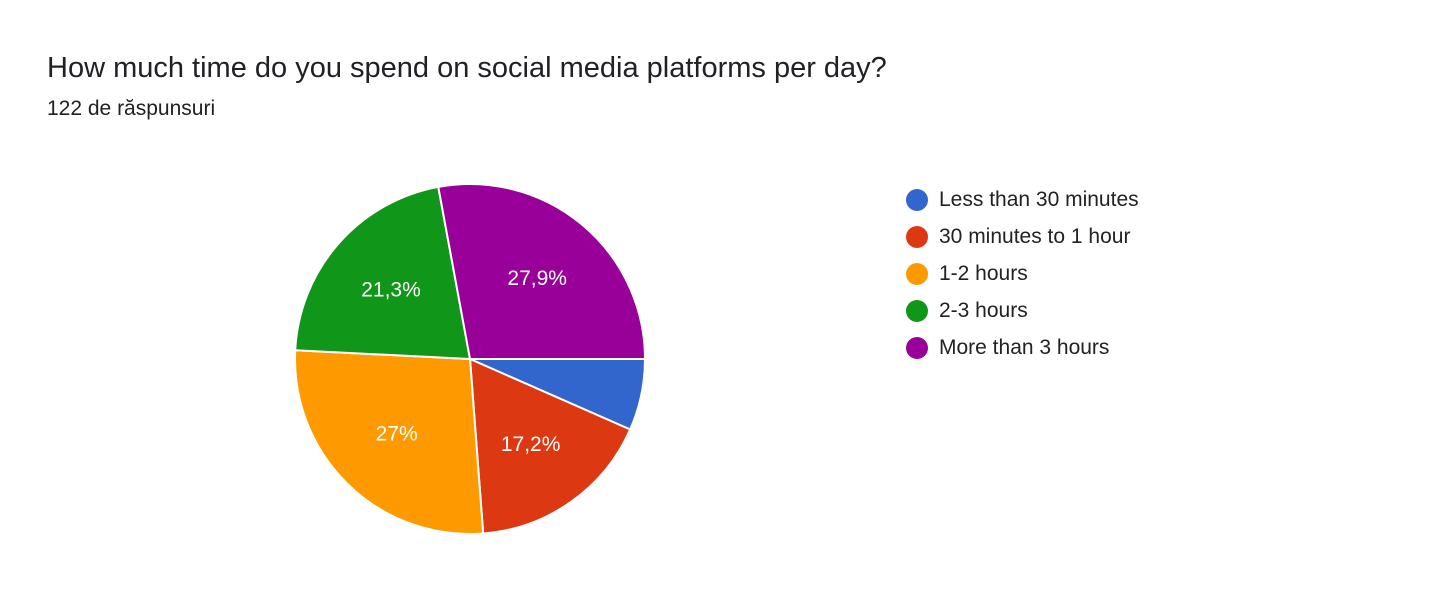  What do you see at coordinates (391, 289) in the screenshot?
I see `slice-label-3: 21,3%` at bounding box center [391, 289].